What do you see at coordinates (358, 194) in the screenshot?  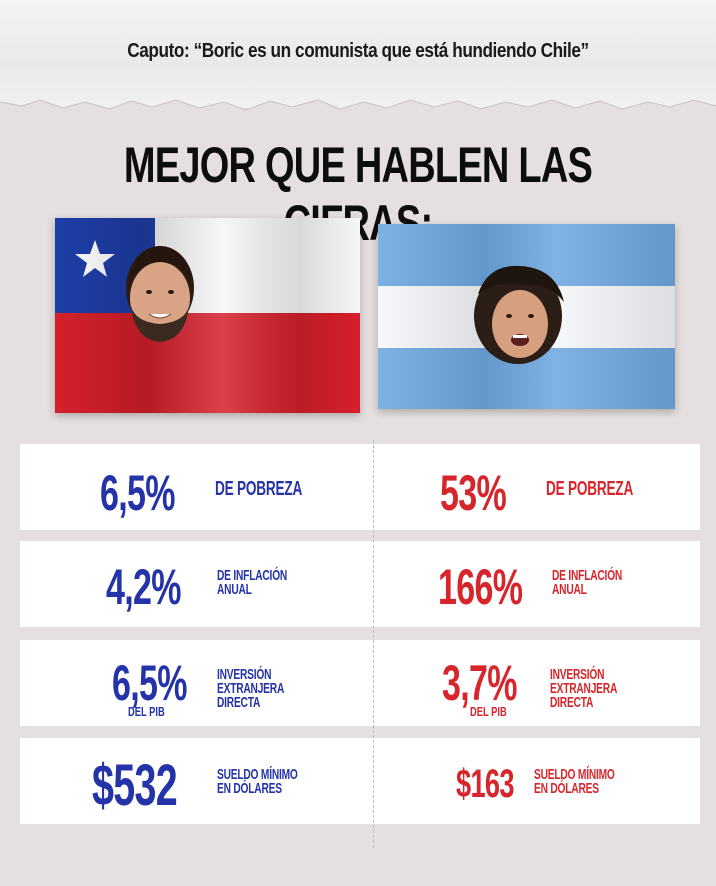 I see `page-title: MEJOR QUE HABLEN LAS CIFRAS:` at bounding box center [358, 194].